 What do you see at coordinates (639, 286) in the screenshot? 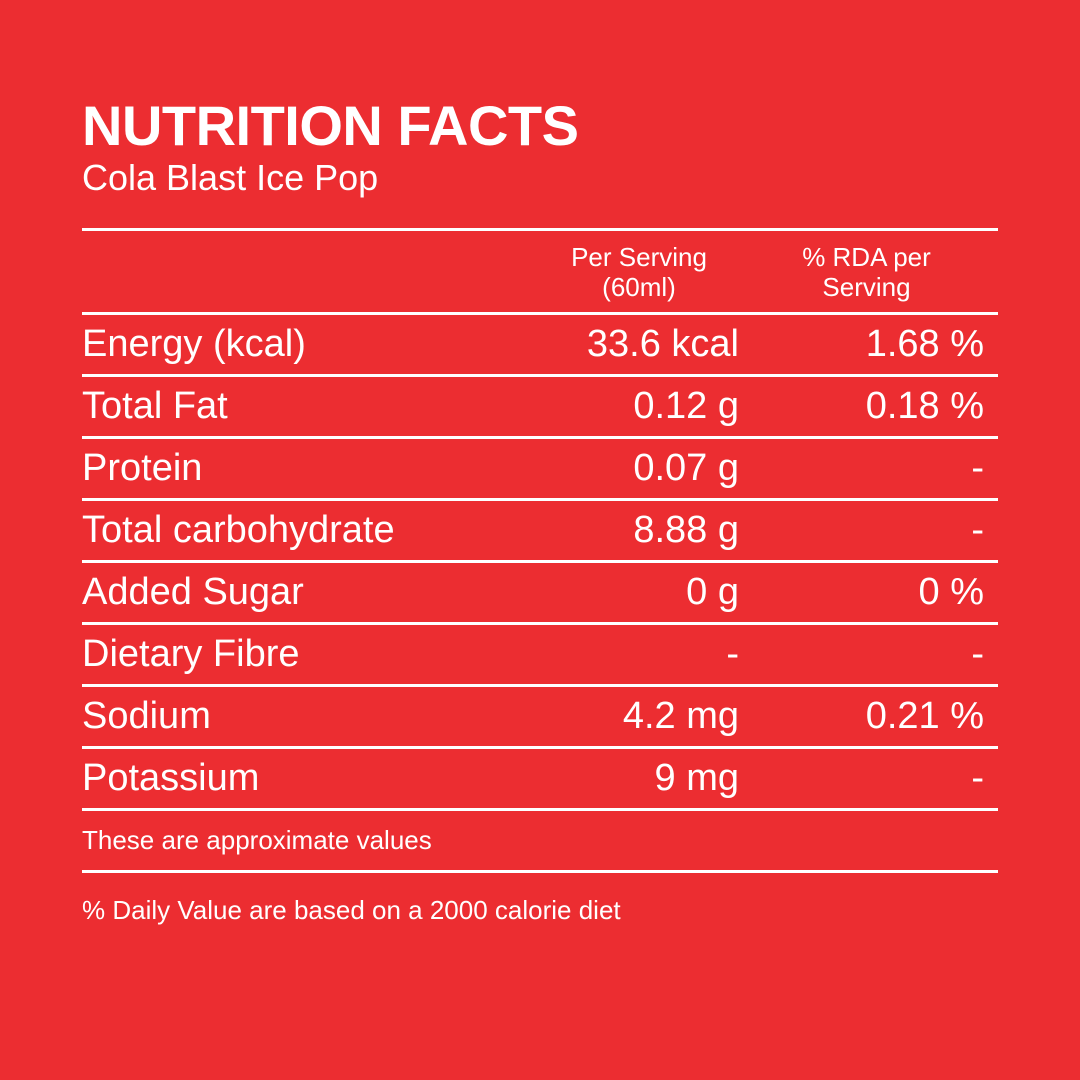
I see `per-serving-header-line2: (60ml)` at bounding box center [639, 286].